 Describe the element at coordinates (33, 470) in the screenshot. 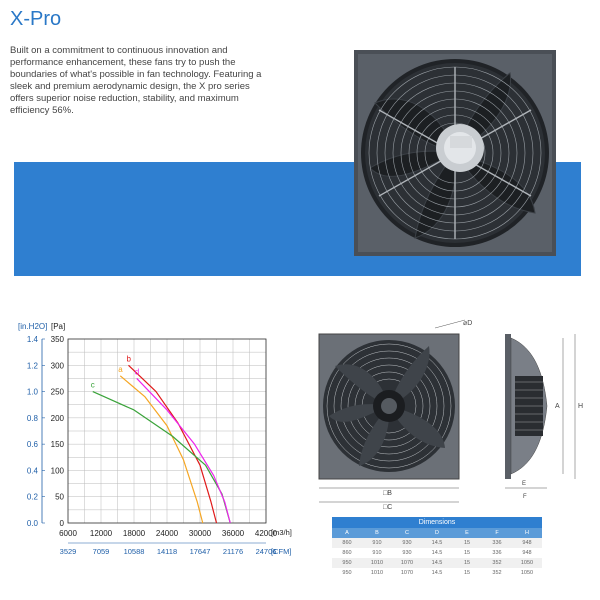

I see `chart-ytick-inh2o: 0.4` at that location.